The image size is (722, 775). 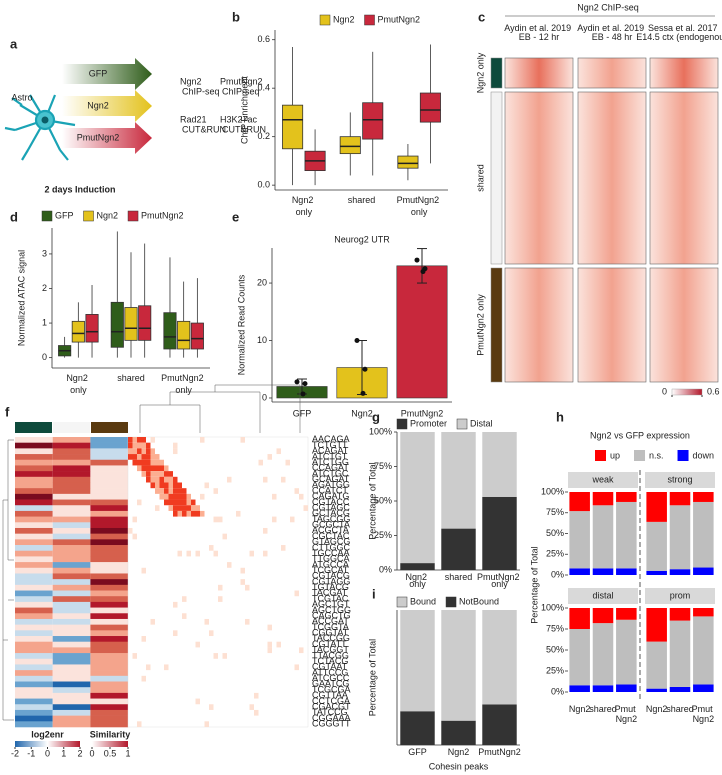 I want to click on kmer-label: CGTAGC, so click(x=331, y=507).